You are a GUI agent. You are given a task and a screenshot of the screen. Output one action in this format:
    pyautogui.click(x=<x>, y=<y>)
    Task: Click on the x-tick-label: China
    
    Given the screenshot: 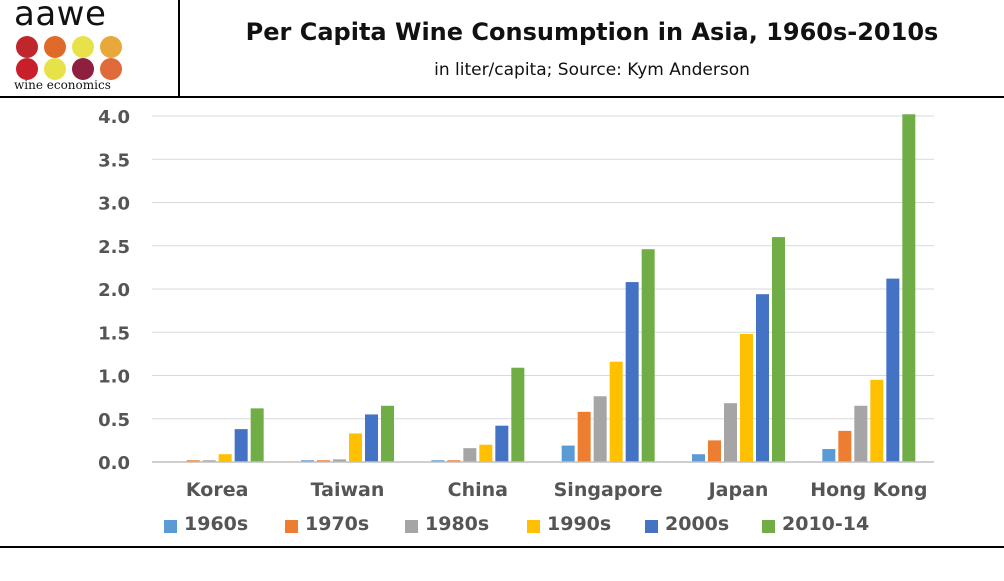 What is the action you would take?
    pyautogui.click(x=478, y=490)
    